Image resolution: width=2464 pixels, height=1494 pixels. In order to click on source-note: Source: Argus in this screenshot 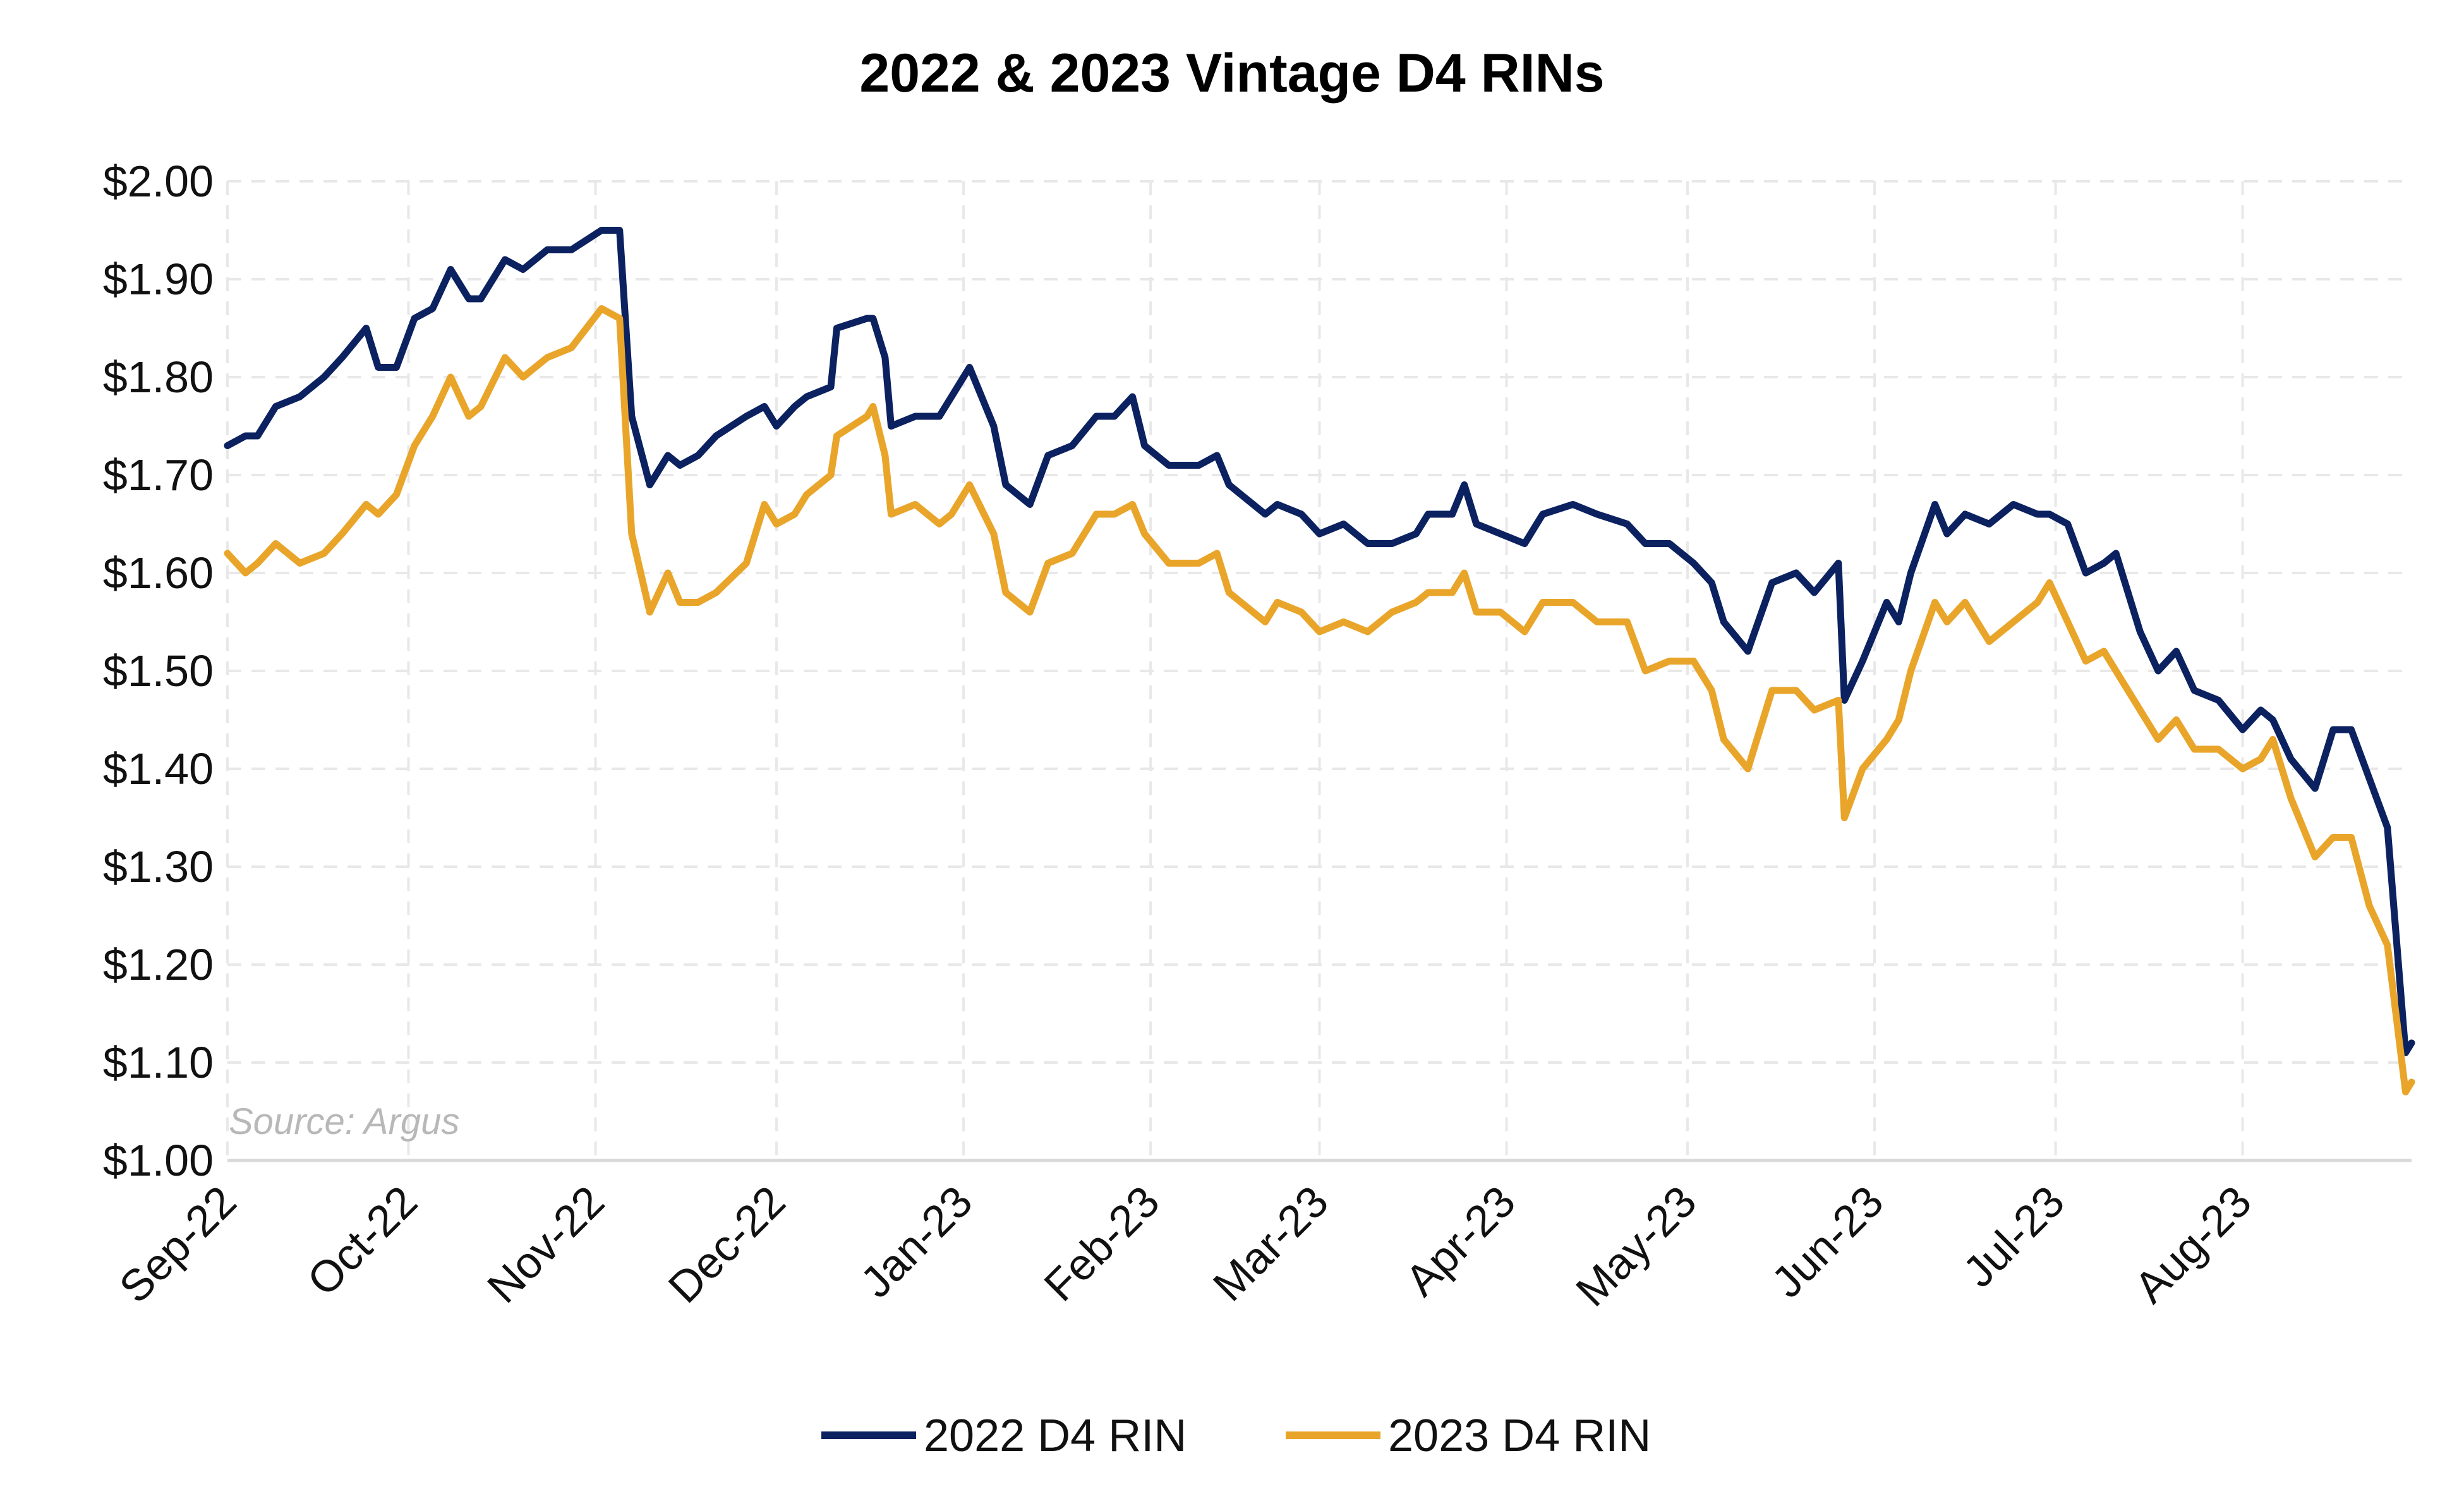, I will do `click(344, 1121)`.